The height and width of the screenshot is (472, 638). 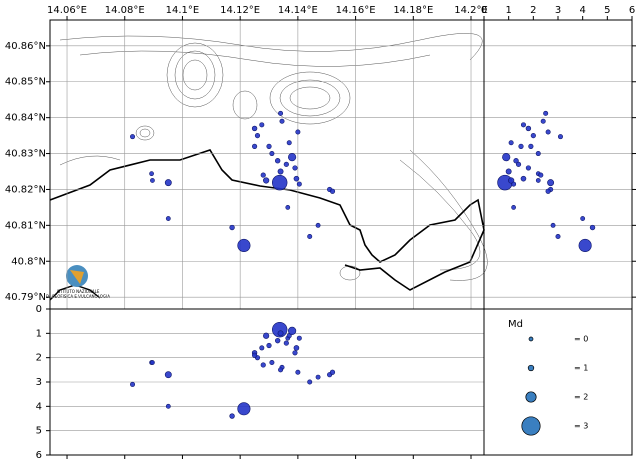 I want to click on y-tick-label: 40.81°N, so click(x=25, y=225).